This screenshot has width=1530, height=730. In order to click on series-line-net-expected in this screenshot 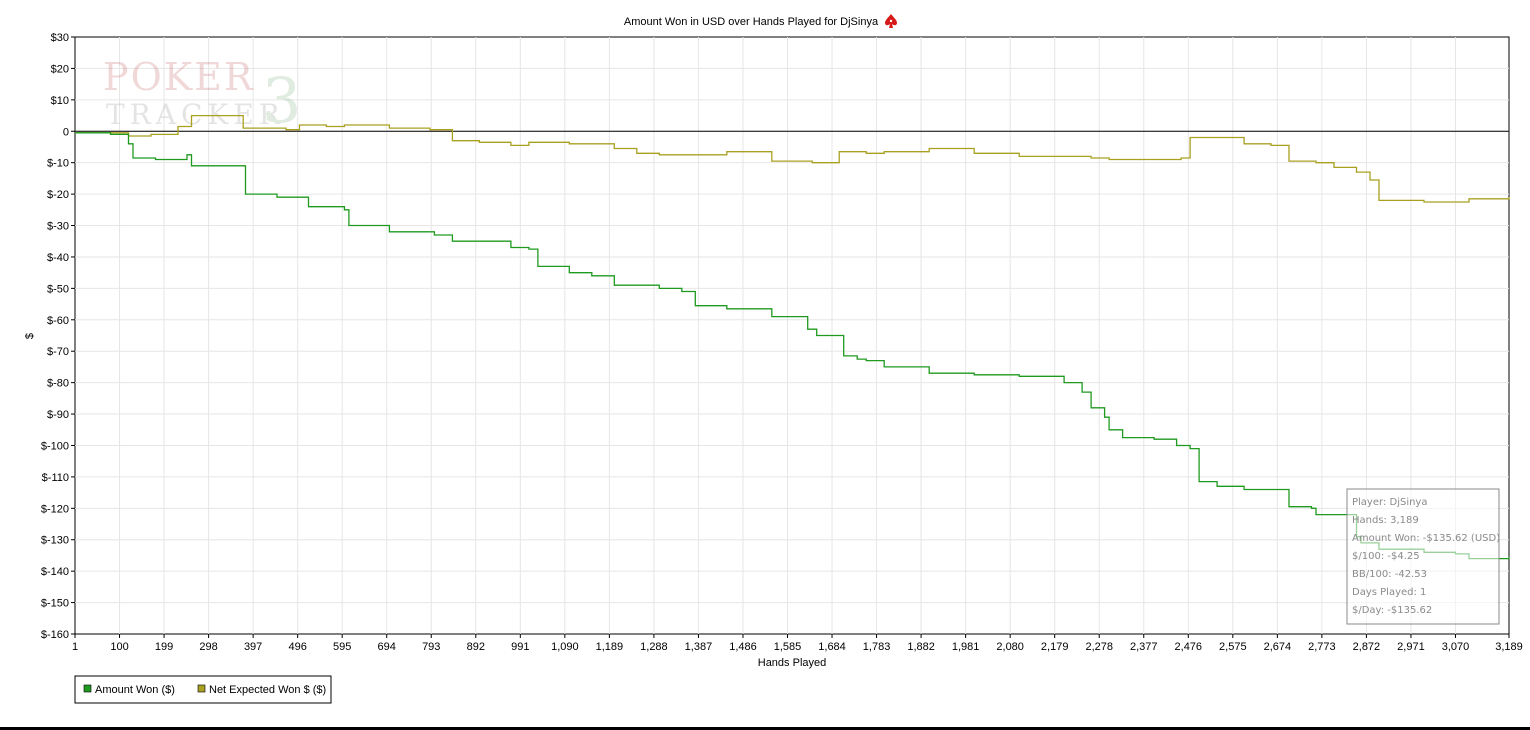, I will do `click(792, 158)`.